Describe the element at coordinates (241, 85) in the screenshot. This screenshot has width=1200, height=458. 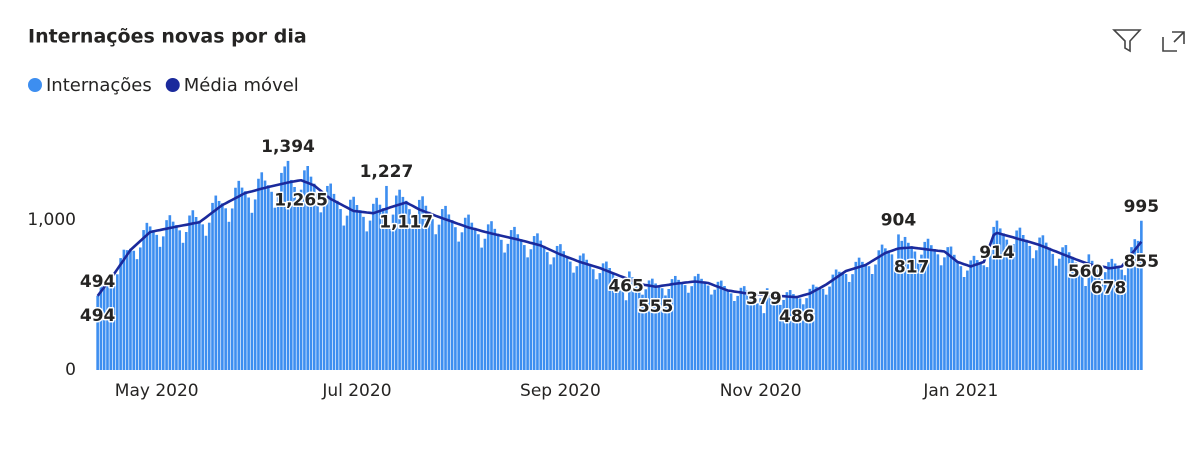
I see `legend-label: Média móvel` at that location.